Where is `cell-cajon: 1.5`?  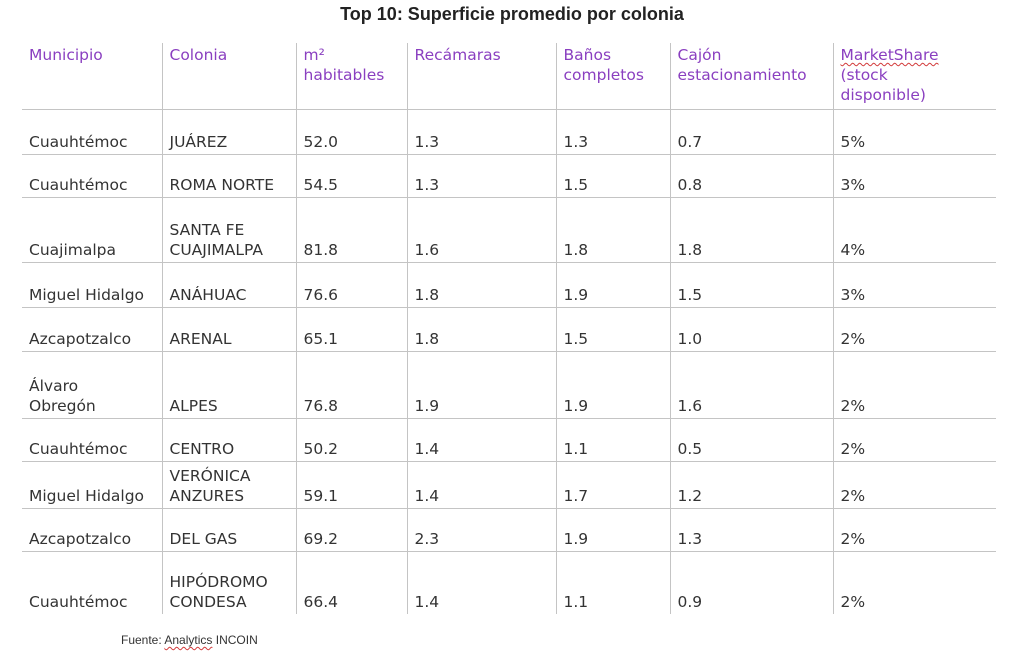 cell-cajon: 1.5 is located at coordinates (751, 285).